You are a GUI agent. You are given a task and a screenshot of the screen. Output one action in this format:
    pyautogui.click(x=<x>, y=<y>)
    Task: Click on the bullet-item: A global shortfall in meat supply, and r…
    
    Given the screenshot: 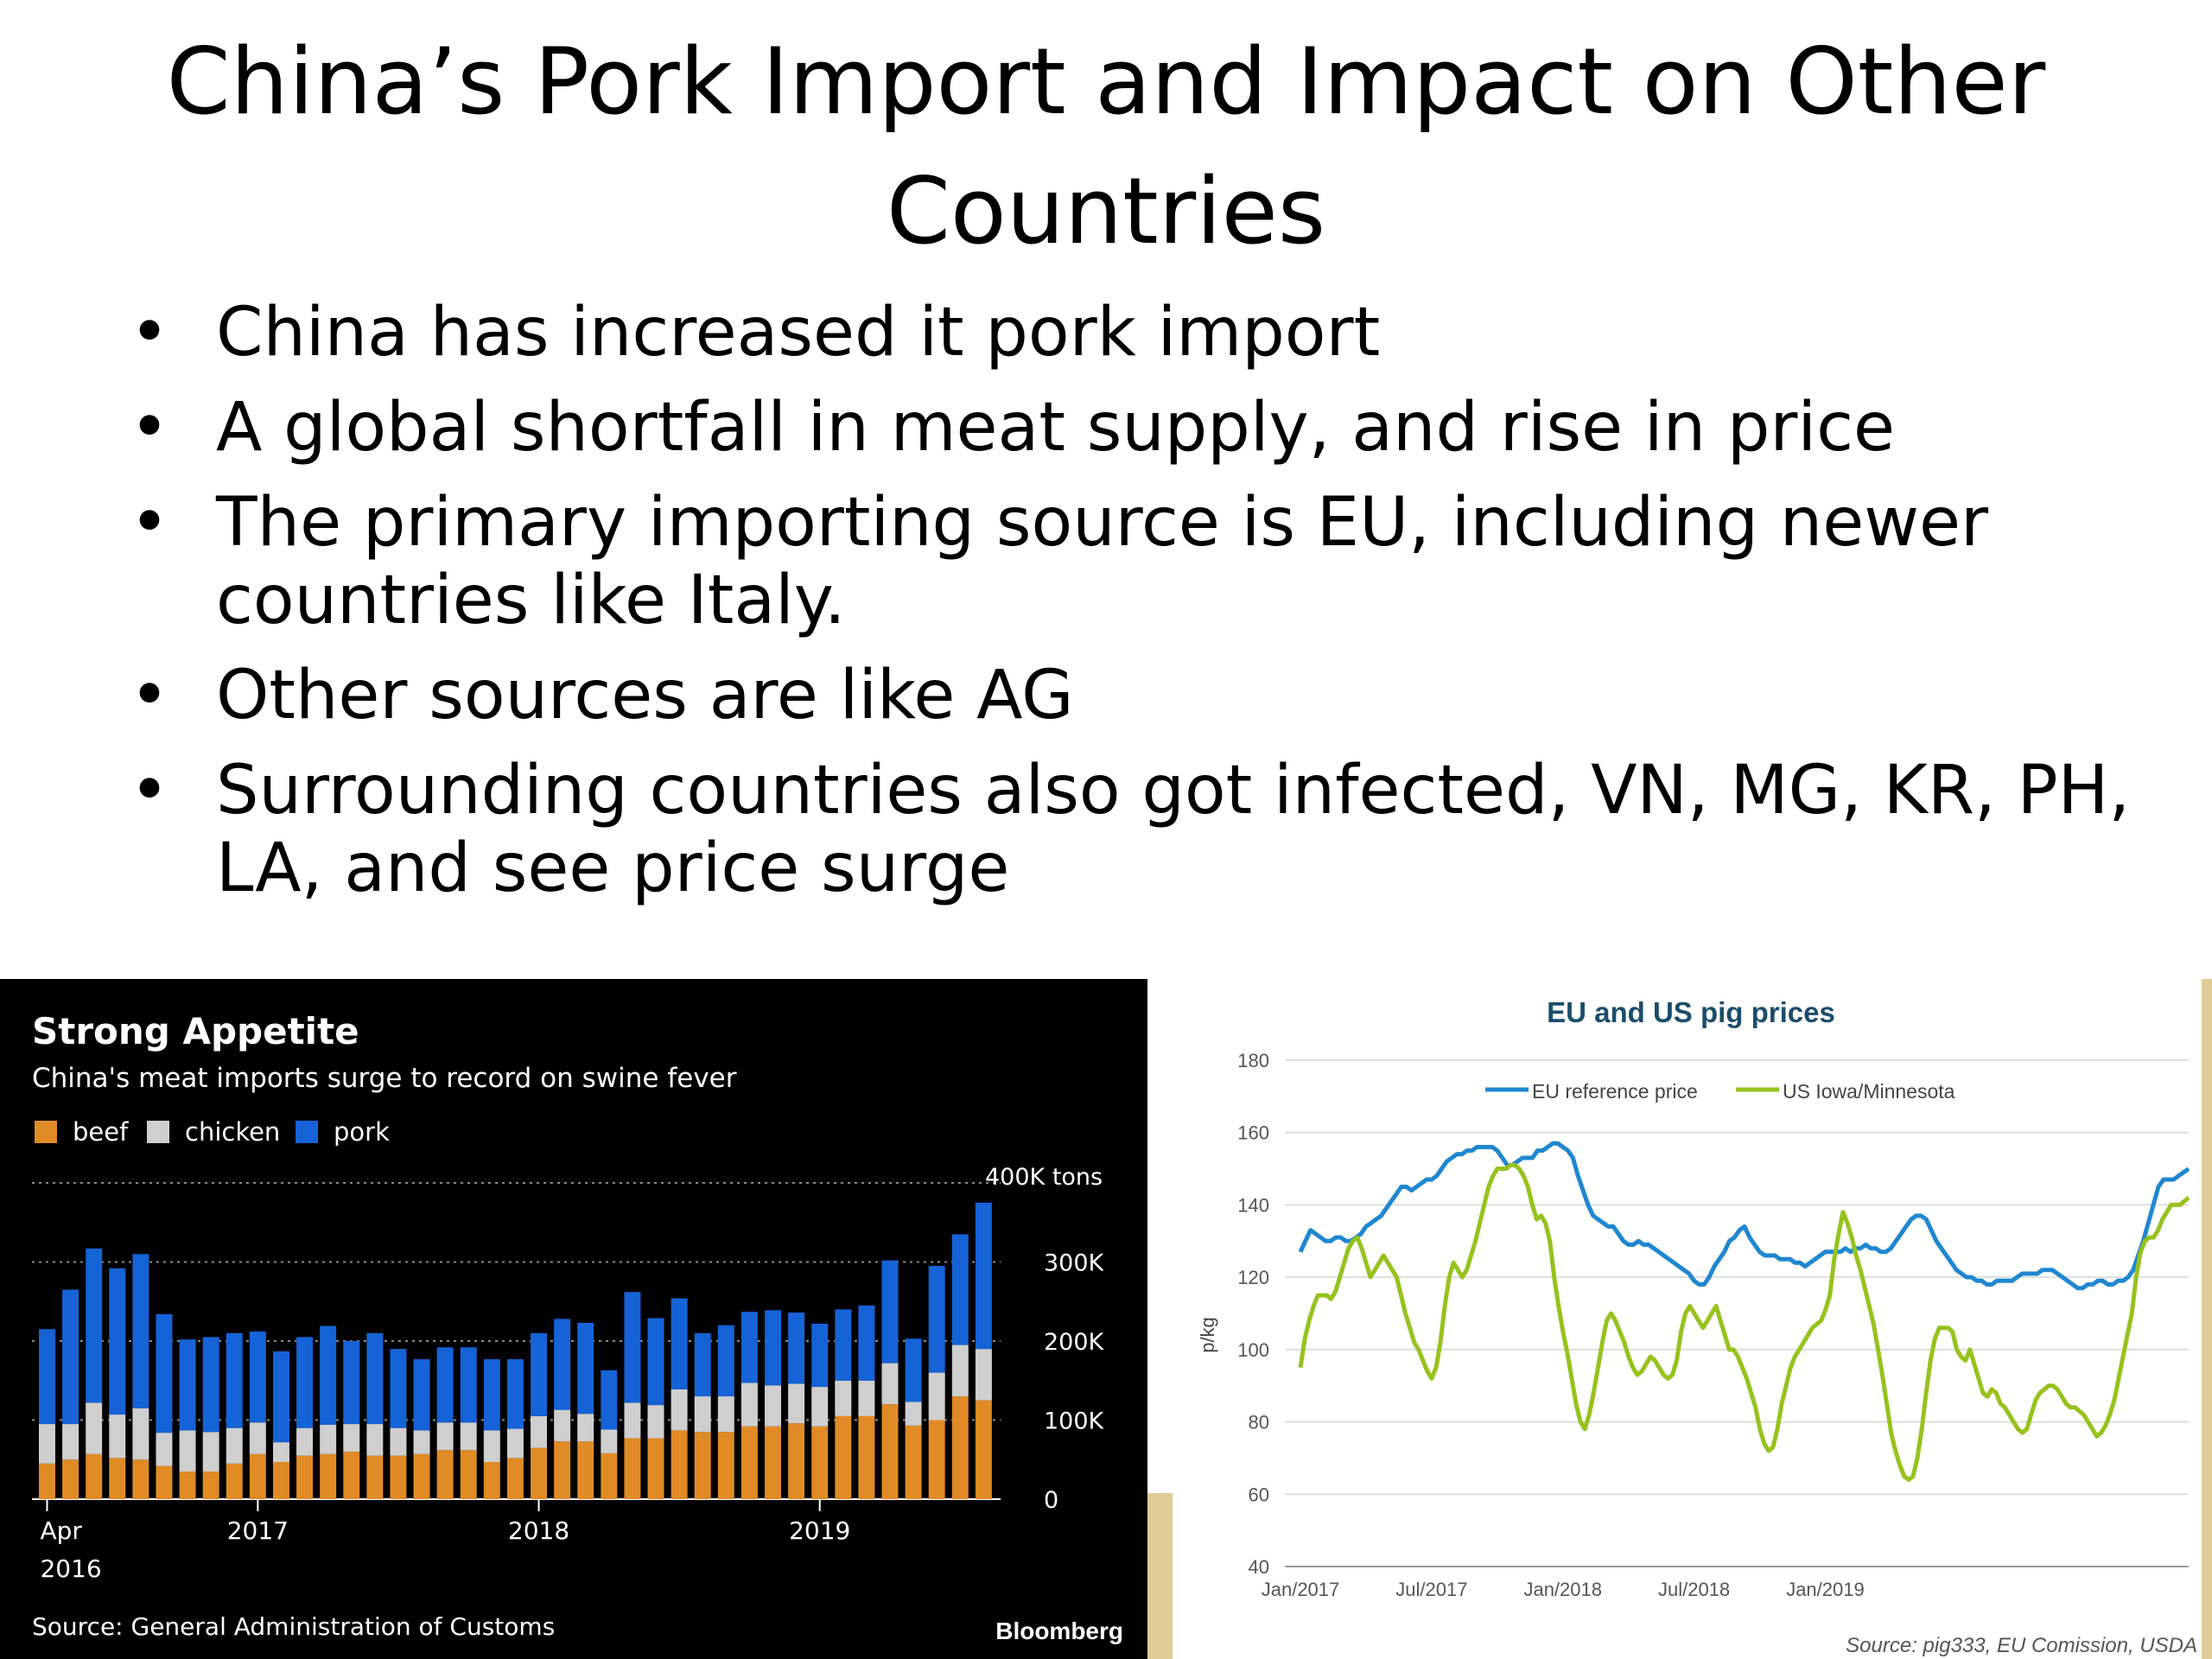 What is the action you would take?
    pyautogui.click(x=1141, y=428)
    